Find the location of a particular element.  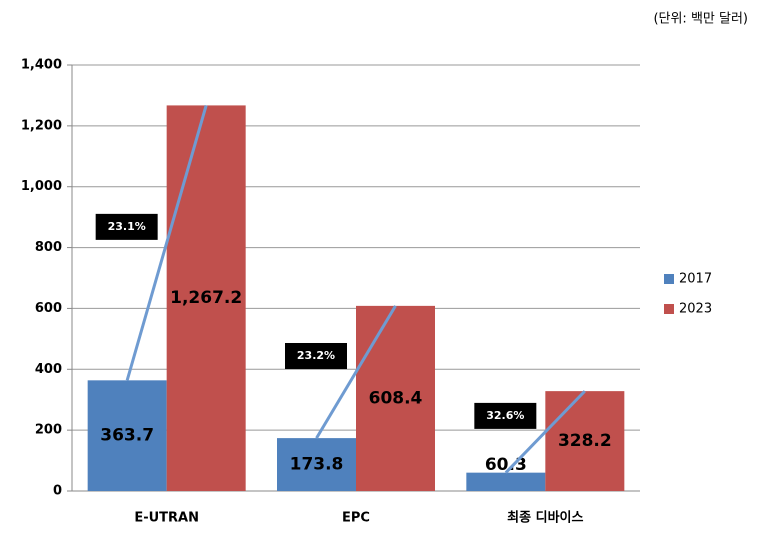

y-tick-label: 0 is located at coordinates (57, 491).